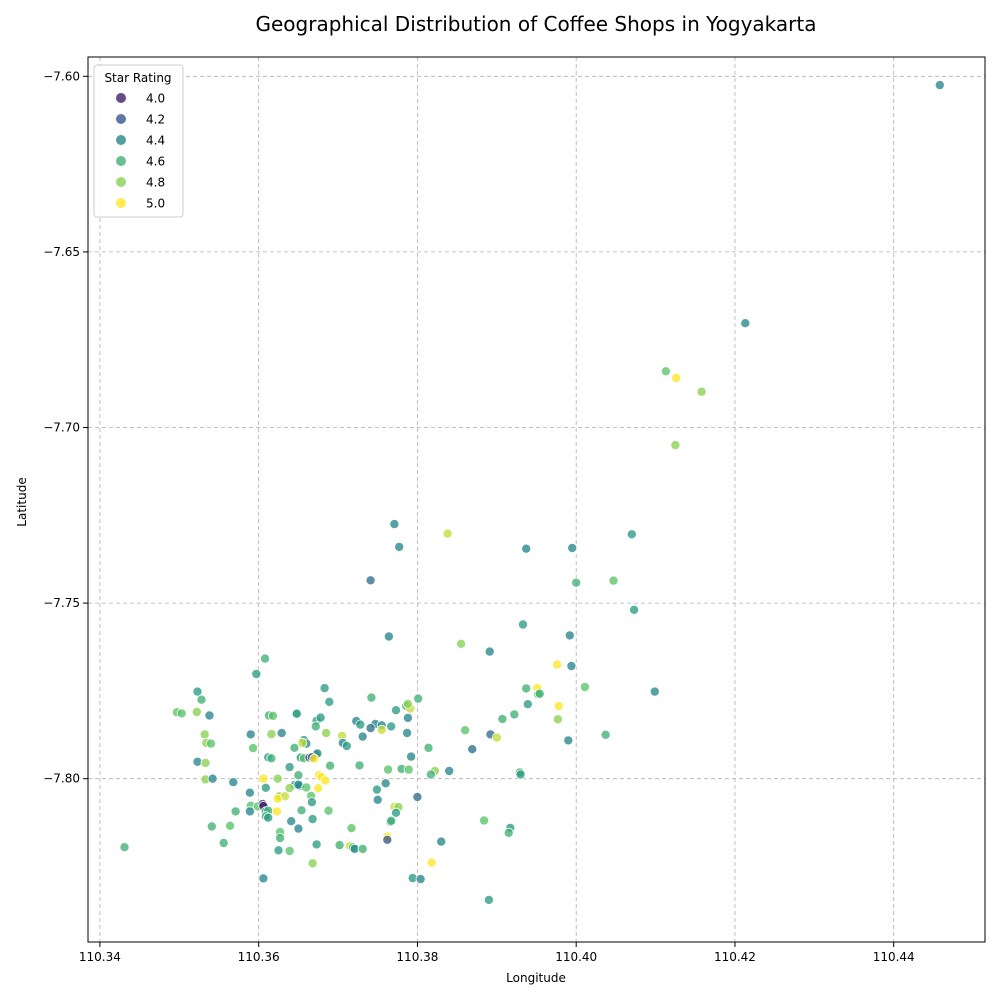 Image resolution: width=1000 pixels, height=1000 pixels. What do you see at coordinates (497, 953) in the screenshot?
I see `x-axis-ticks: 110.34 110.36 110.38 110.40 110.42 110.44` at bounding box center [497, 953].